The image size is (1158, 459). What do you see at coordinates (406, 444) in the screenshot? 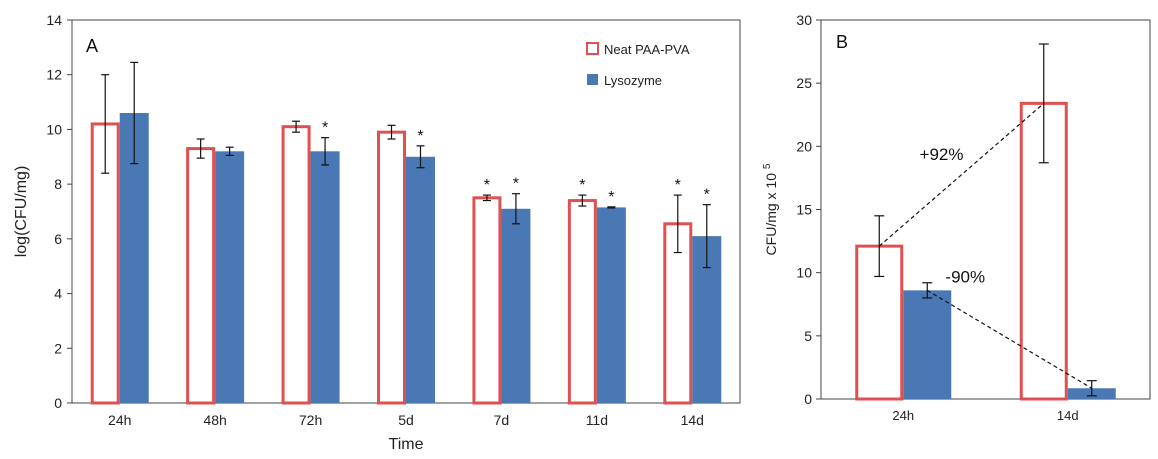
I see `x-axis-title: Time` at bounding box center [406, 444].